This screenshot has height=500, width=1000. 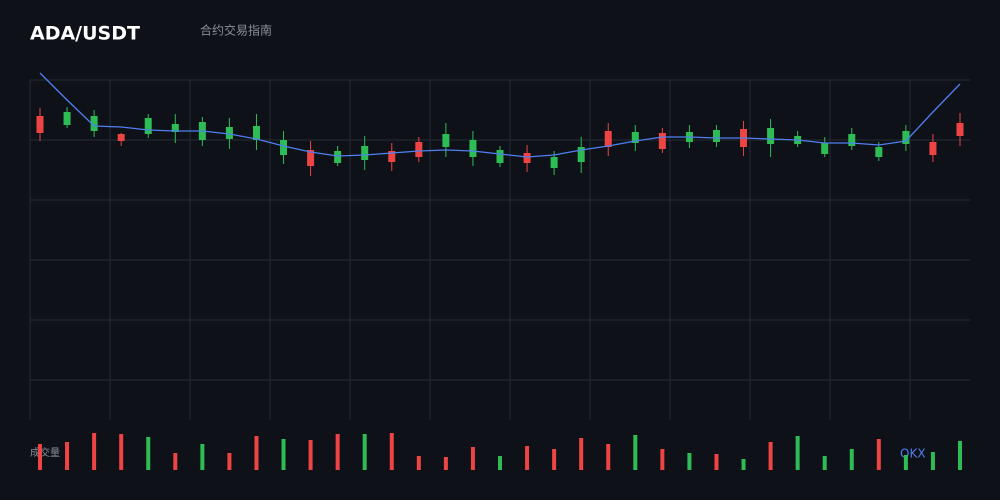 I want to click on brand: OKX, so click(x=913, y=454).